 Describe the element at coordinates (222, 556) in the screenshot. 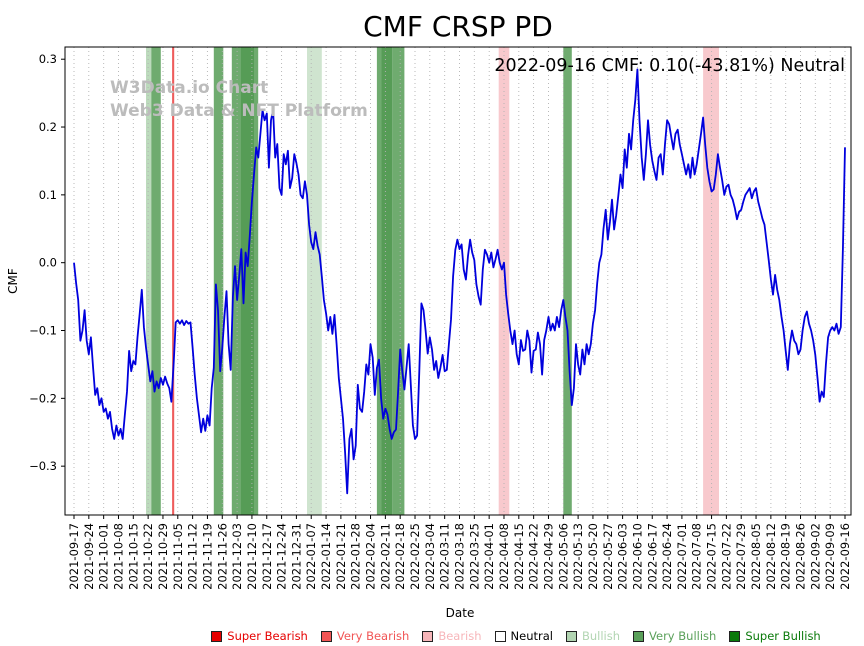

I see `x-tick-label: 2021-11-26` at that location.